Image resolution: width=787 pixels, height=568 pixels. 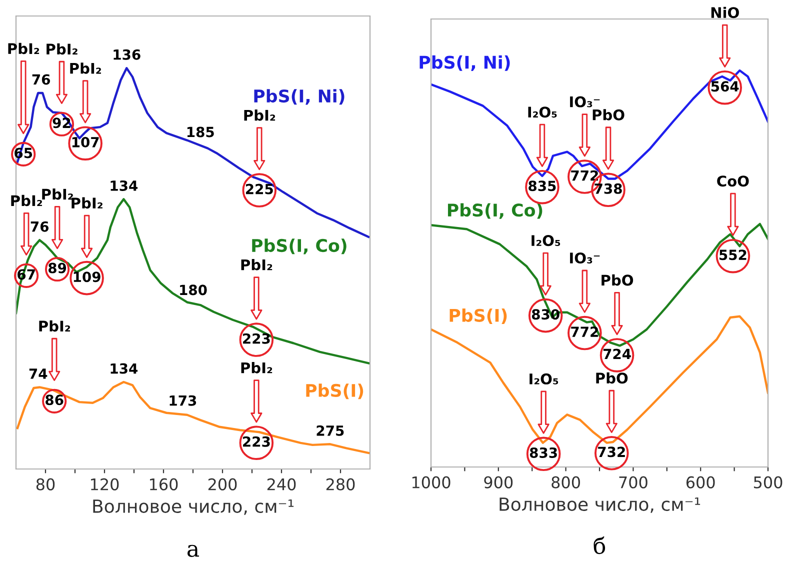 What do you see at coordinates (193, 550) in the screenshot?
I see `text: а` at bounding box center [193, 550].